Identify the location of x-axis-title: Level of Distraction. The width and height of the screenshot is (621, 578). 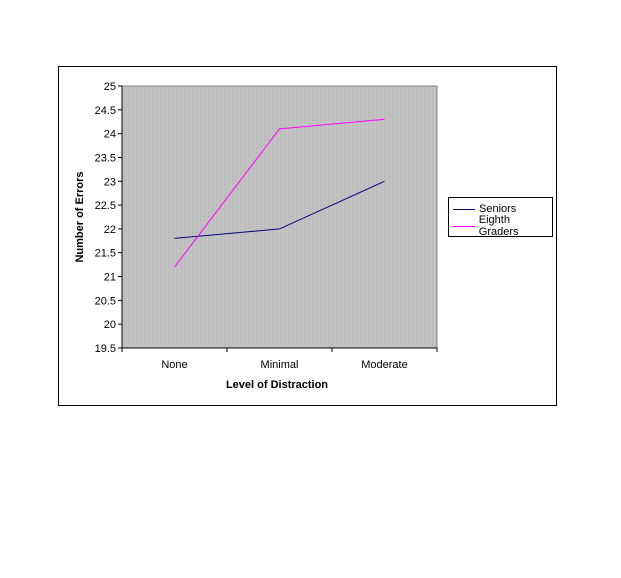
(277, 385).